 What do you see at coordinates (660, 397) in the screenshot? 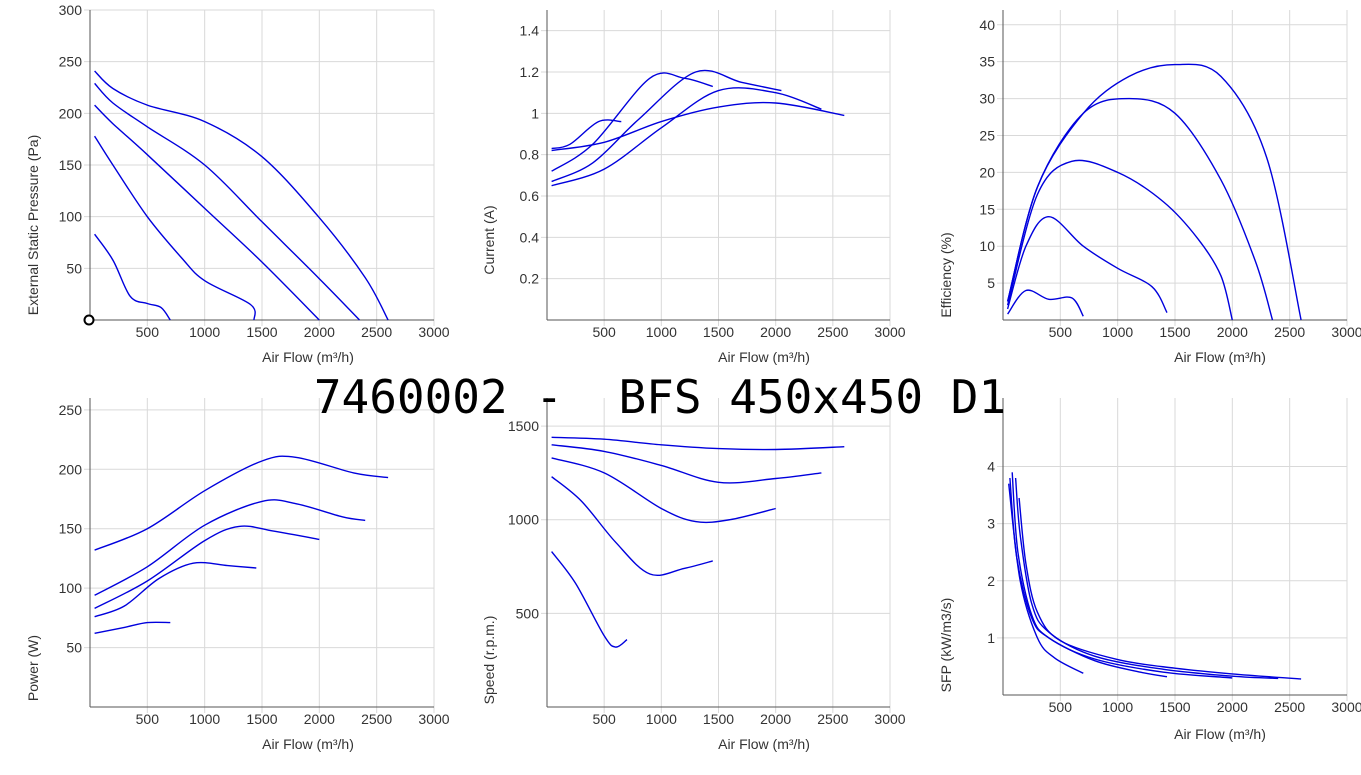
I see `page-title: 7460002 - BFS 450x450 D1` at bounding box center [660, 397].